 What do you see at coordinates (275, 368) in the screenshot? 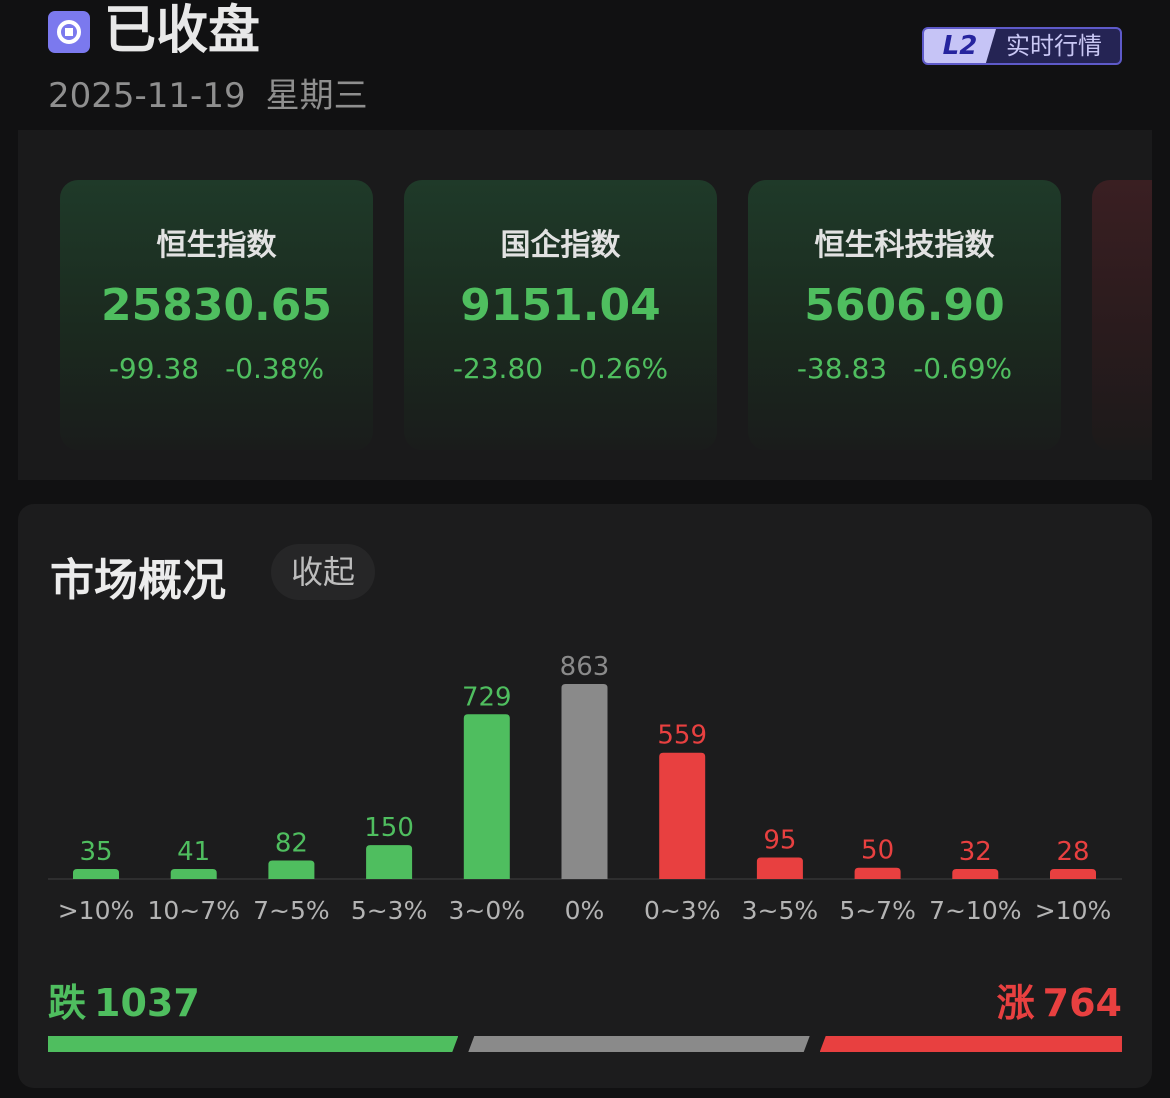
I see `index-change-percent: -0.38%` at bounding box center [275, 368].